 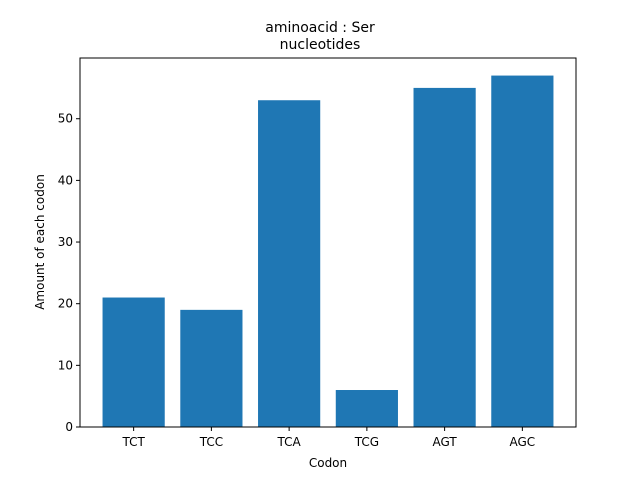 I want to click on chart-title: aminoacid : Ser, so click(x=320, y=28).